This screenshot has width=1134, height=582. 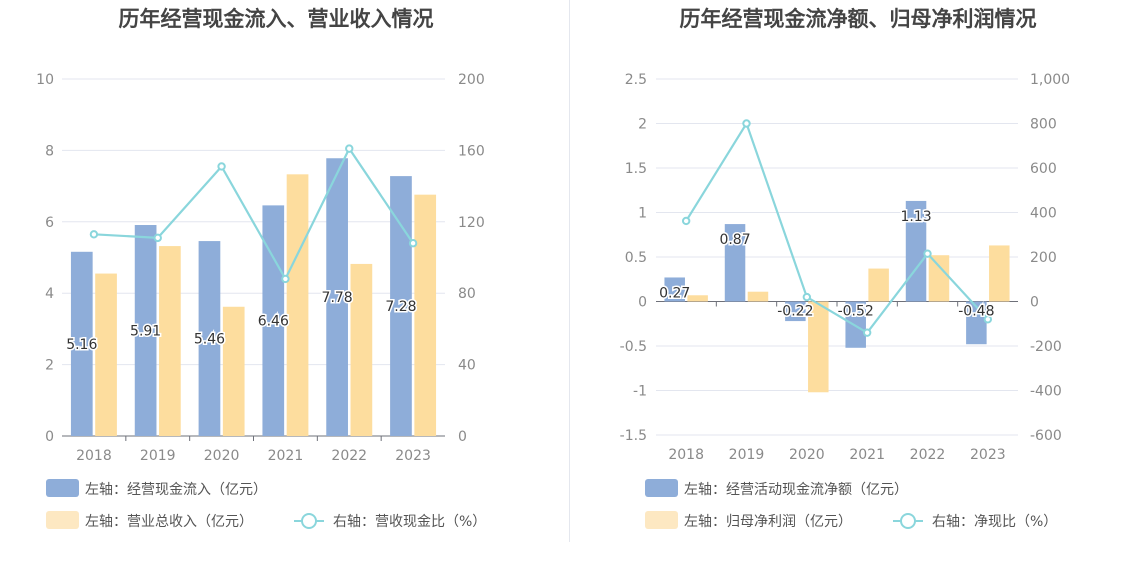 I want to click on data-label: 7.28, so click(x=400, y=307).